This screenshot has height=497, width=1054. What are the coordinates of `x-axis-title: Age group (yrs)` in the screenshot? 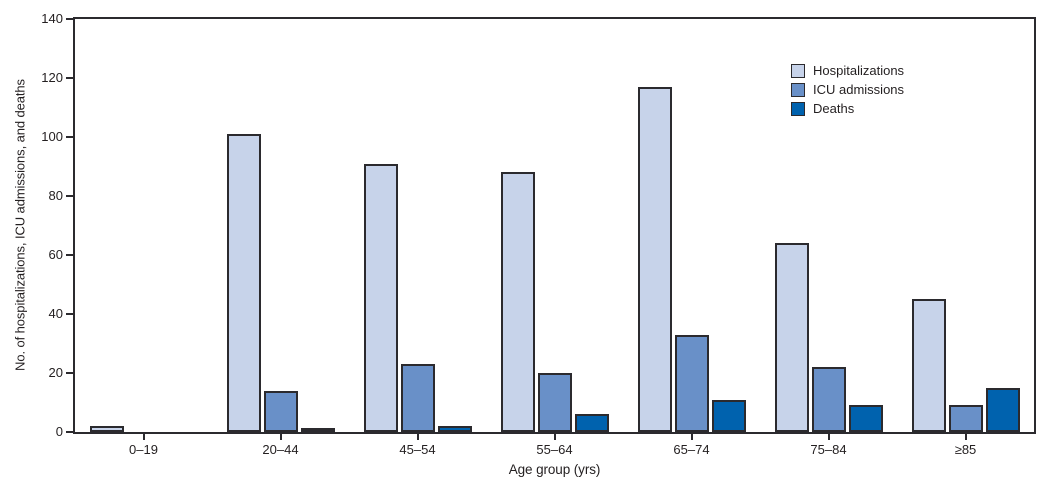 It's located at (554, 469).